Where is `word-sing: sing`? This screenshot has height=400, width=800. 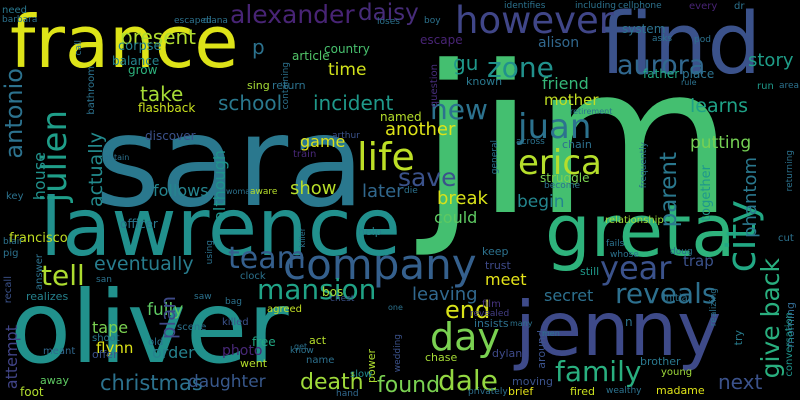 word-sing: sing is located at coordinates (258, 85).